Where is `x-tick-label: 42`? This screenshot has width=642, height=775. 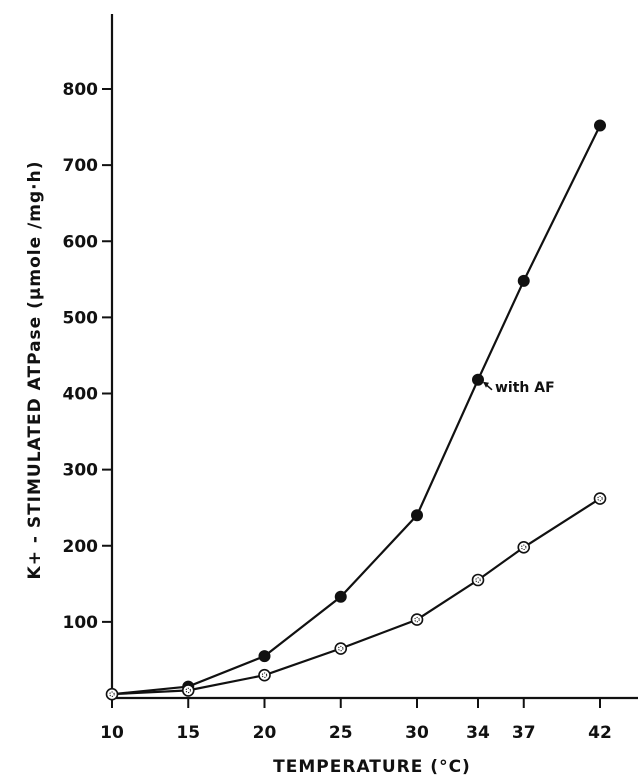 x-tick-label: 42 is located at coordinates (600, 733).